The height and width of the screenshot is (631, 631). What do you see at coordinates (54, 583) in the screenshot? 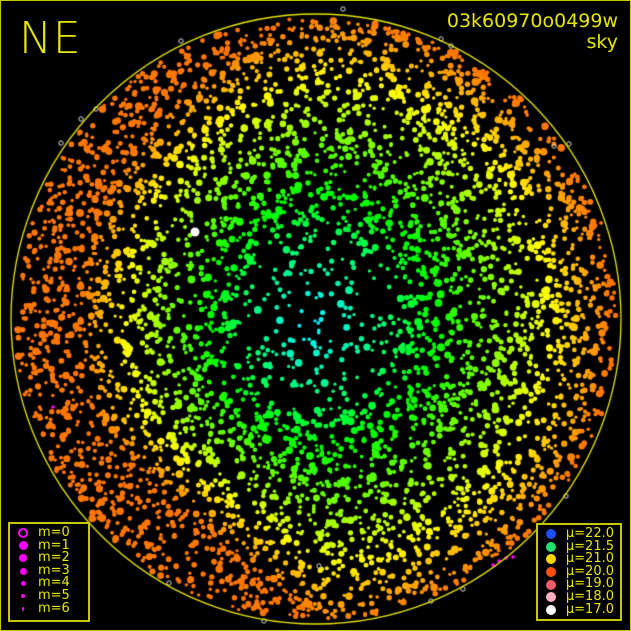
I see `legend-label: m=4` at bounding box center [54, 583].